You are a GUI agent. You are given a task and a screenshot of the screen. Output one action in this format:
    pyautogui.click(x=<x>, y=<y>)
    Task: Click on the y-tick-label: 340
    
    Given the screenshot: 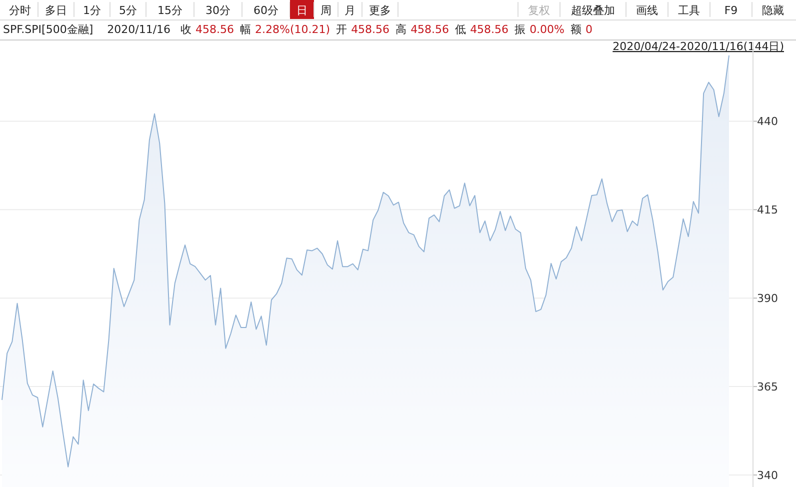 What is the action you would take?
    pyautogui.click(x=767, y=475)
    